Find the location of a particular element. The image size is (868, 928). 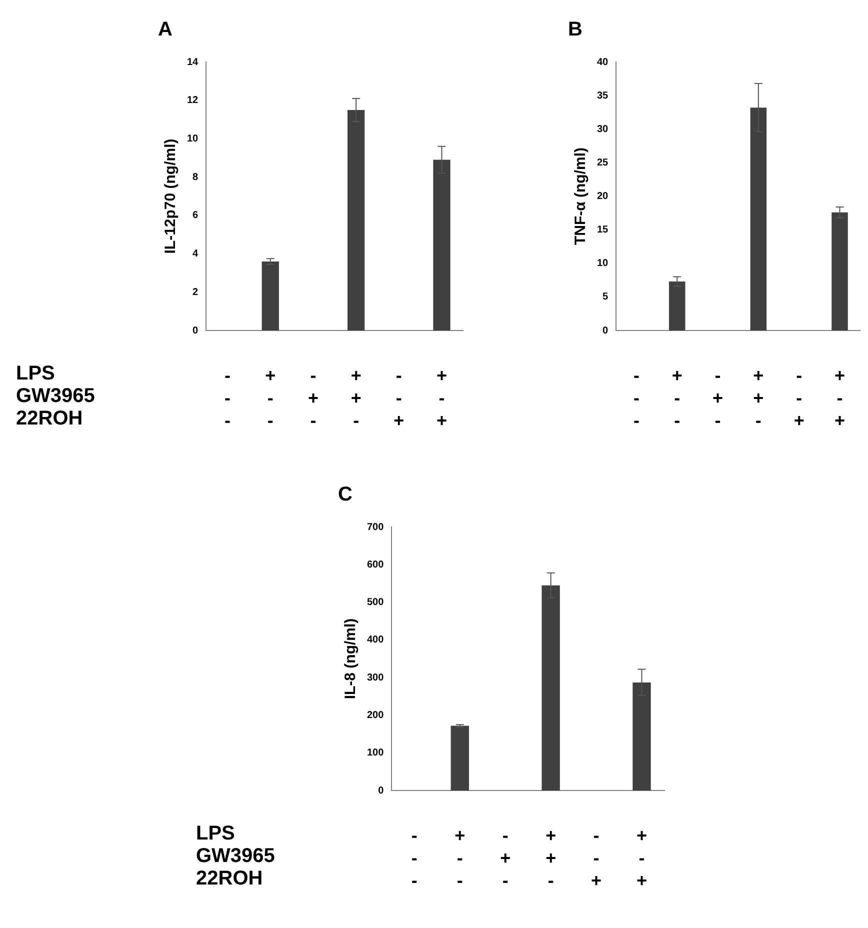

y-tick-label: 300 is located at coordinates (375, 678).